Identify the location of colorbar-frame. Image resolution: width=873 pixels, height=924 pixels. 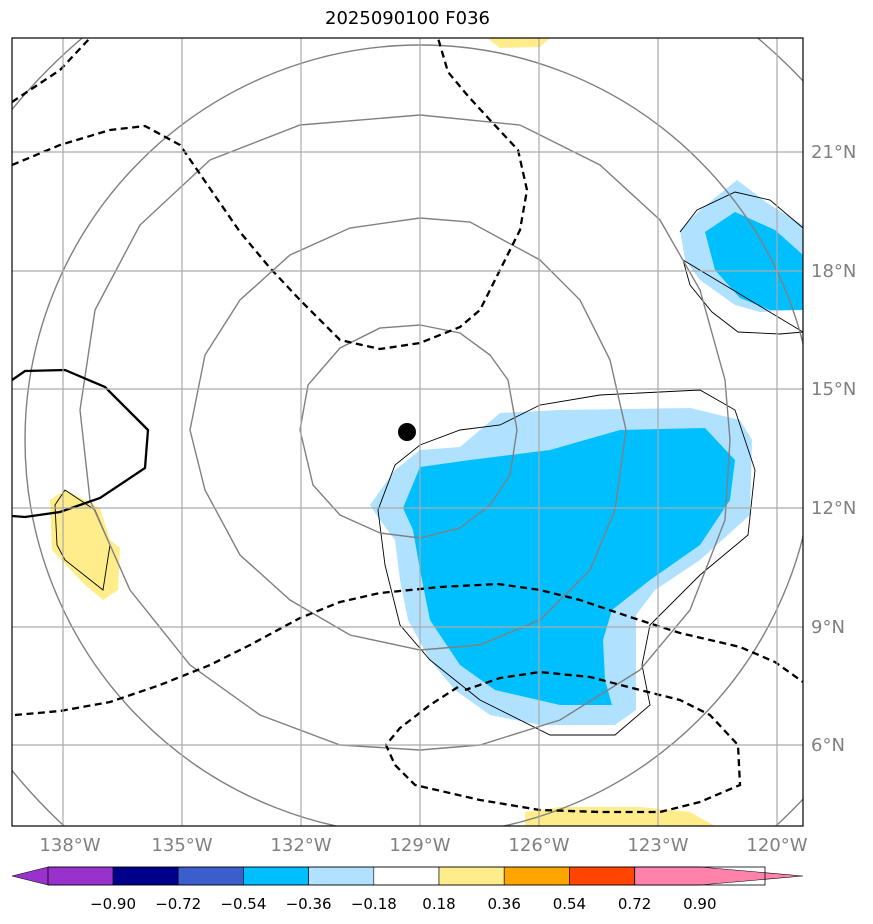
(406, 876).